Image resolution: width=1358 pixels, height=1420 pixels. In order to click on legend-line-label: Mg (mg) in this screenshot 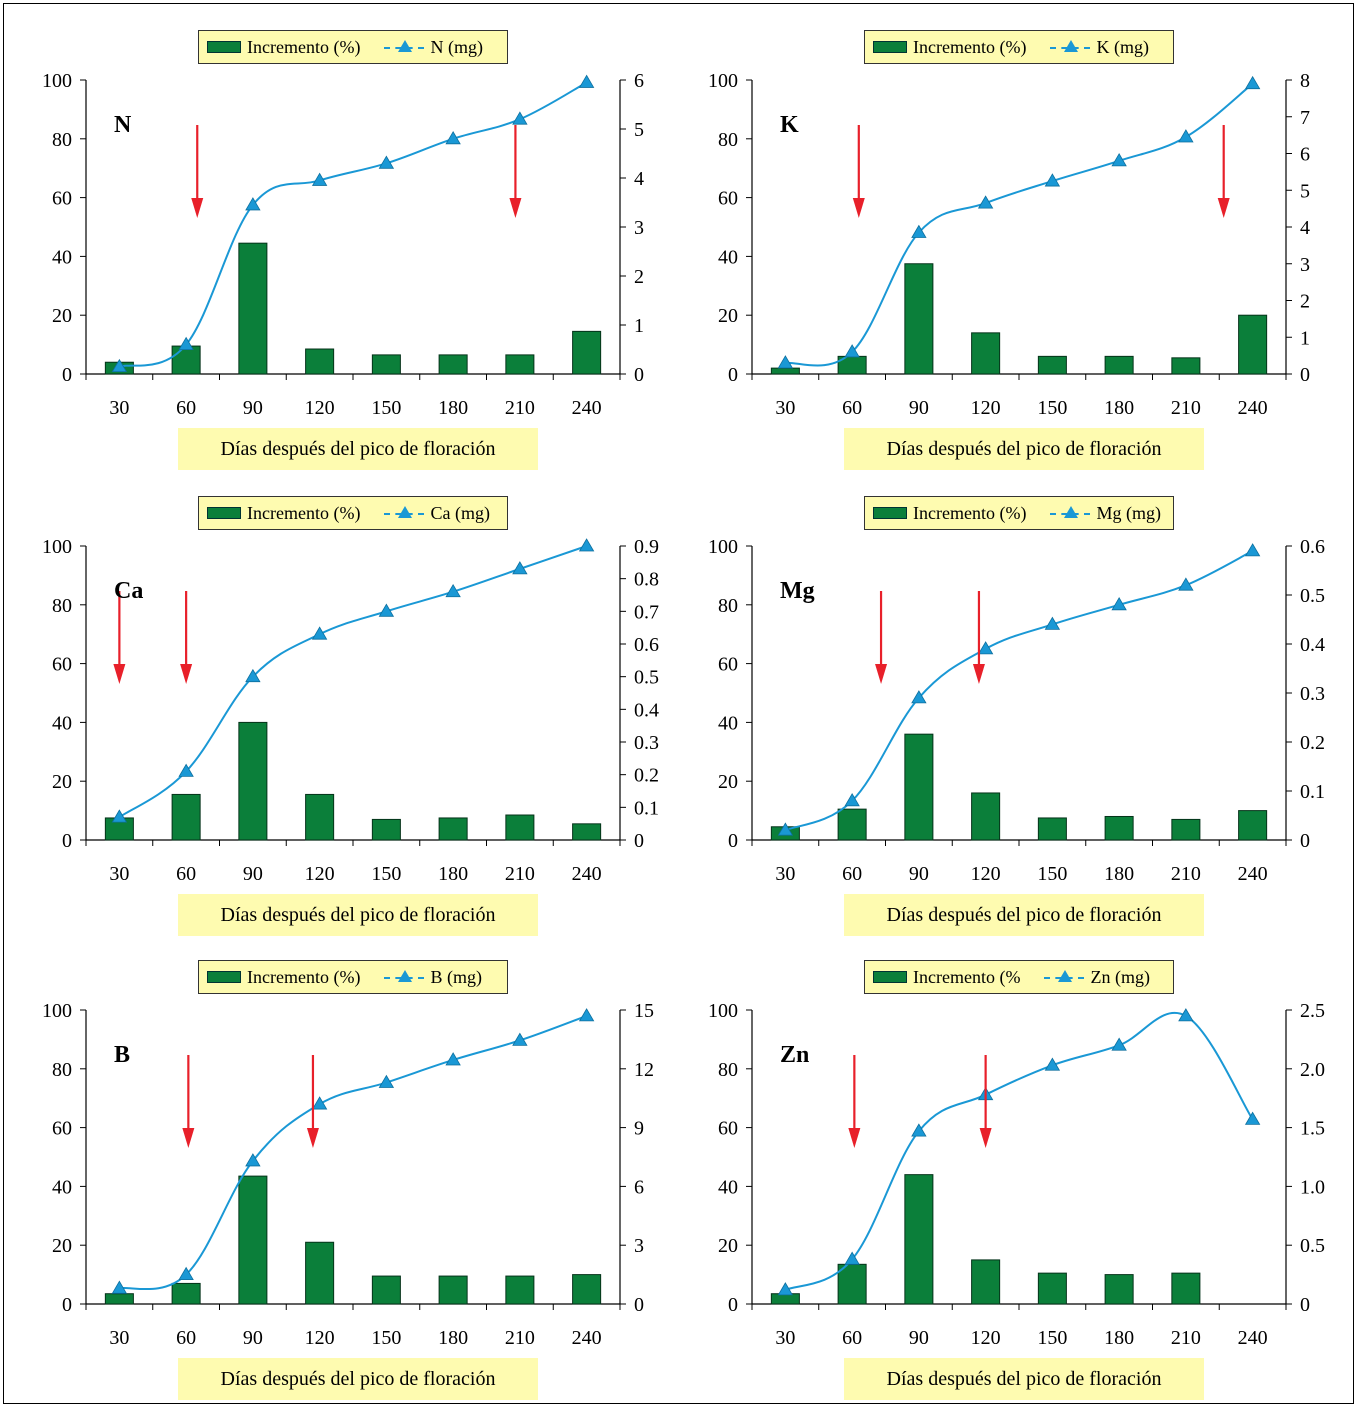, I will do `click(1128, 512)`.